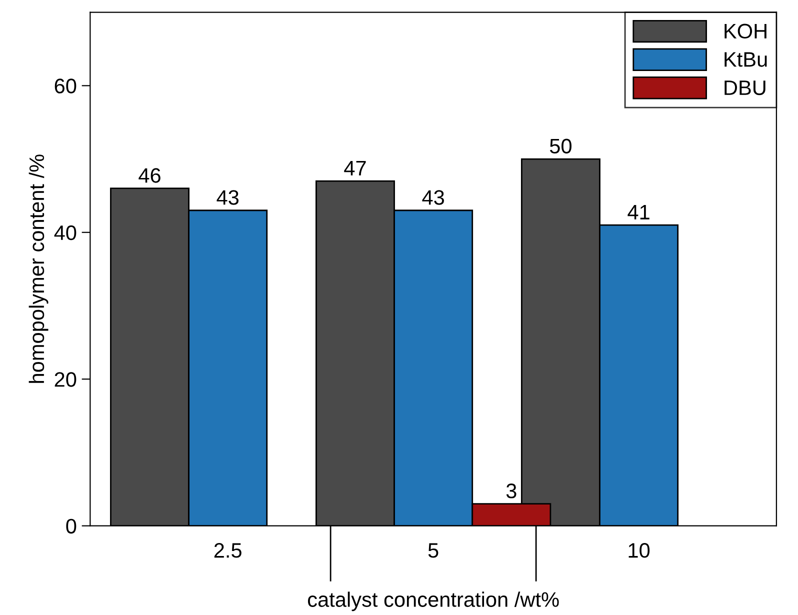  What do you see at coordinates (745, 31) in the screenshot?
I see `legend-label: KOH` at bounding box center [745, 31].